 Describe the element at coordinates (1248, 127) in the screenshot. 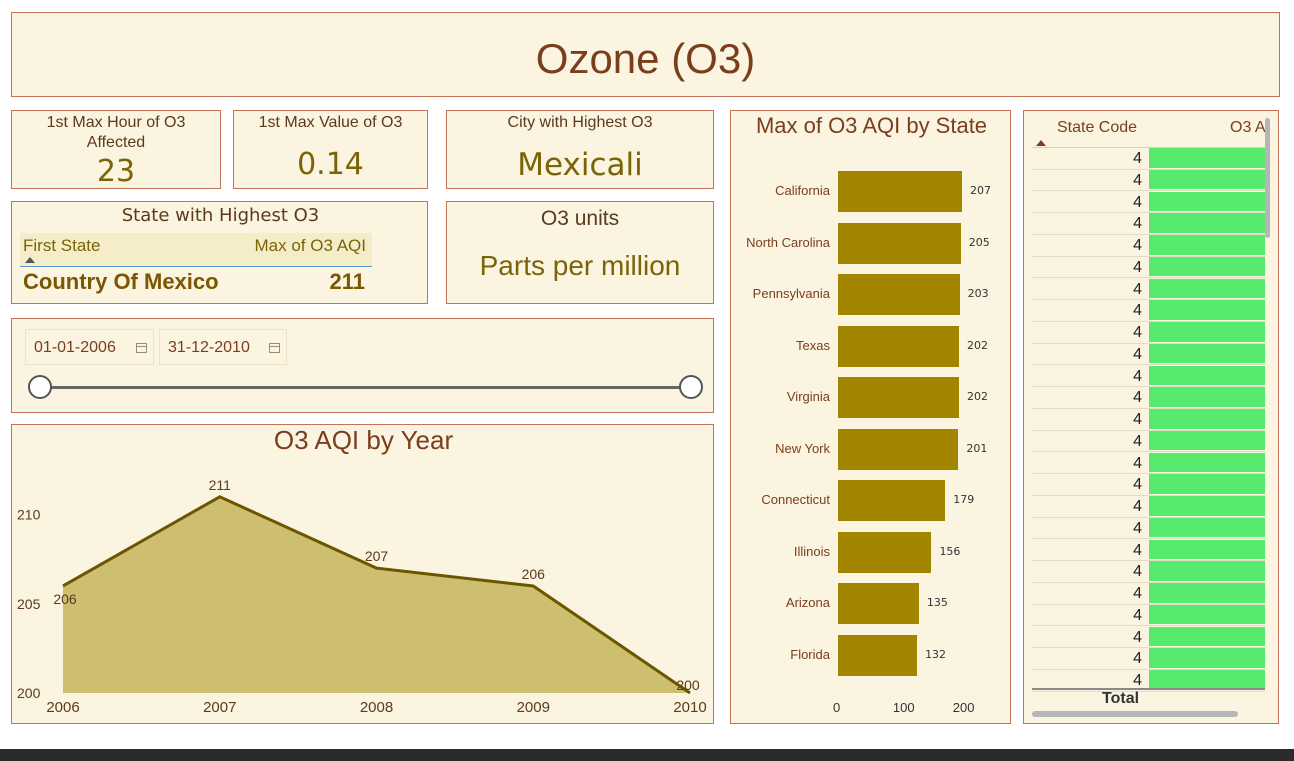

I see `o3-aqi-header: O3 A` at that location.